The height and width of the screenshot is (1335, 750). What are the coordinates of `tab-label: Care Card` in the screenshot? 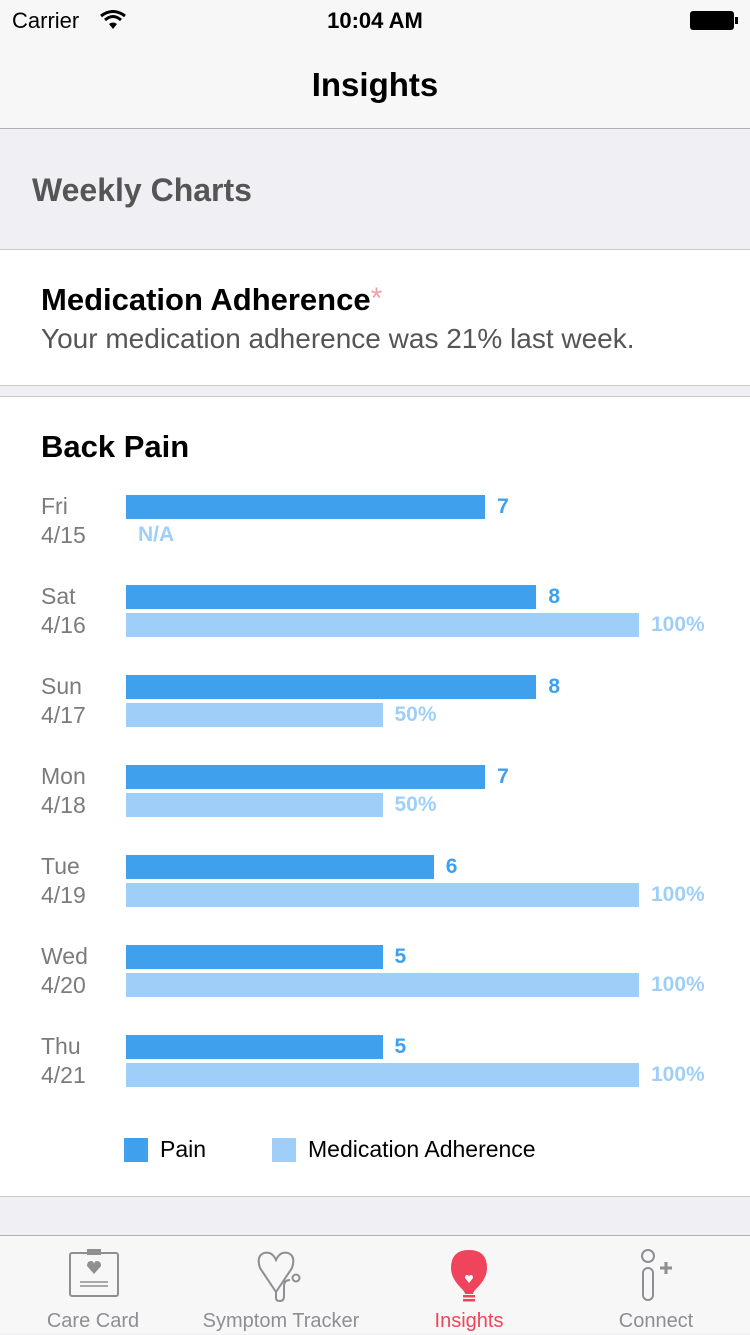 It's located at (93, 1321).